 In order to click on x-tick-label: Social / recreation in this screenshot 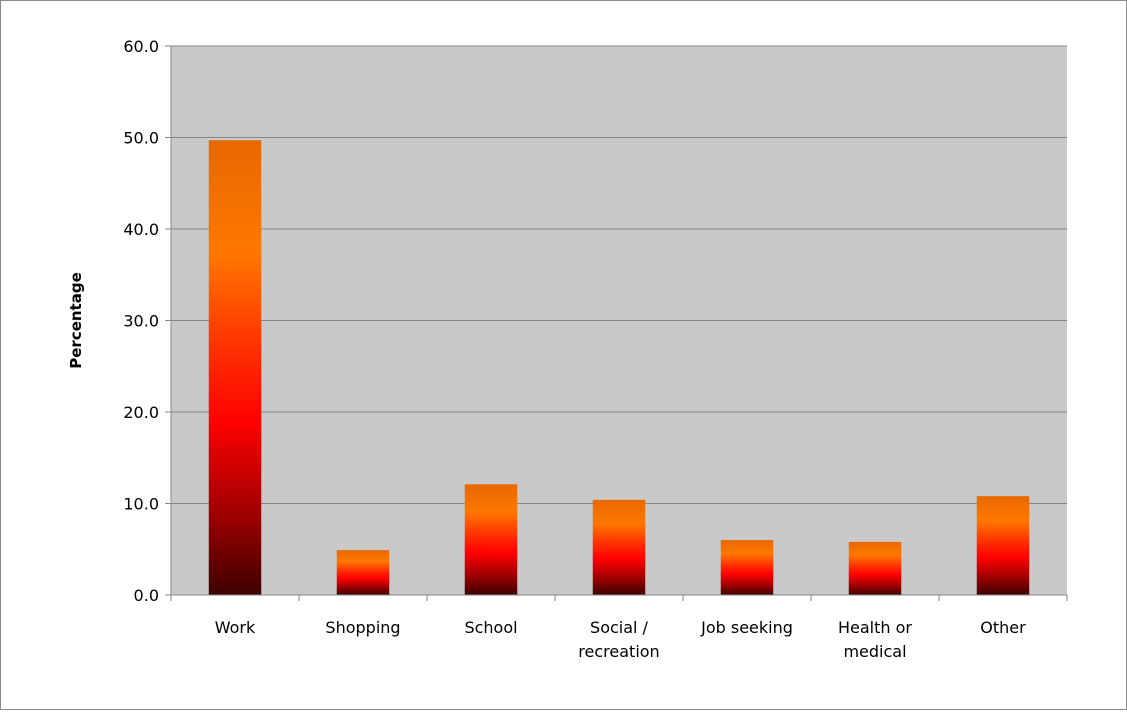, I will do `click(618, 639)`.